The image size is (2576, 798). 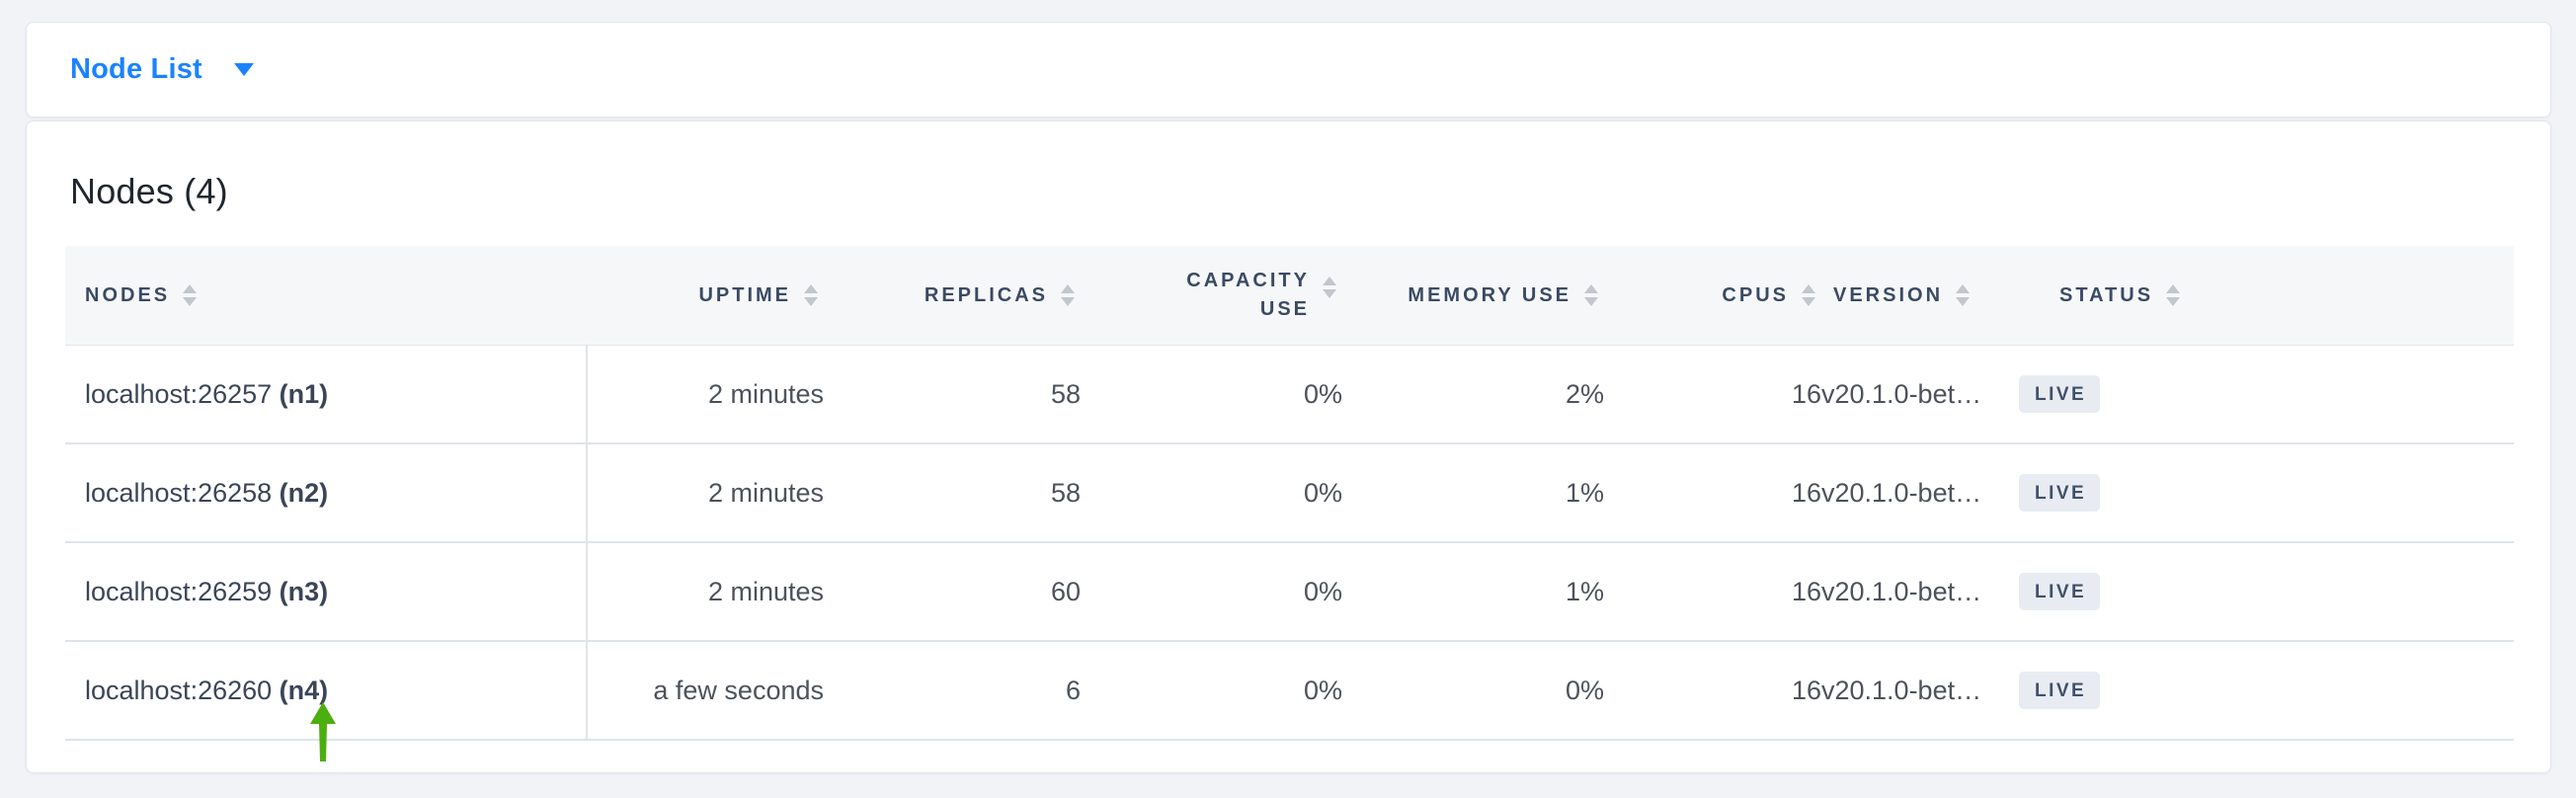 I want to click on node-list-dropdown-label: Node List, so click(x=136, y=69).